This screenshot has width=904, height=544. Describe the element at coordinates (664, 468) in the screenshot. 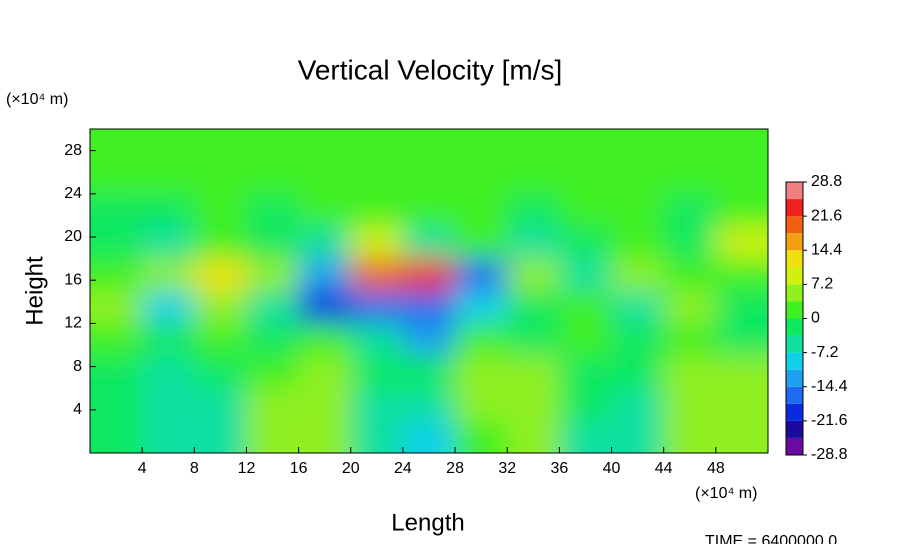

I see `x-tick-label: 44` at that location.